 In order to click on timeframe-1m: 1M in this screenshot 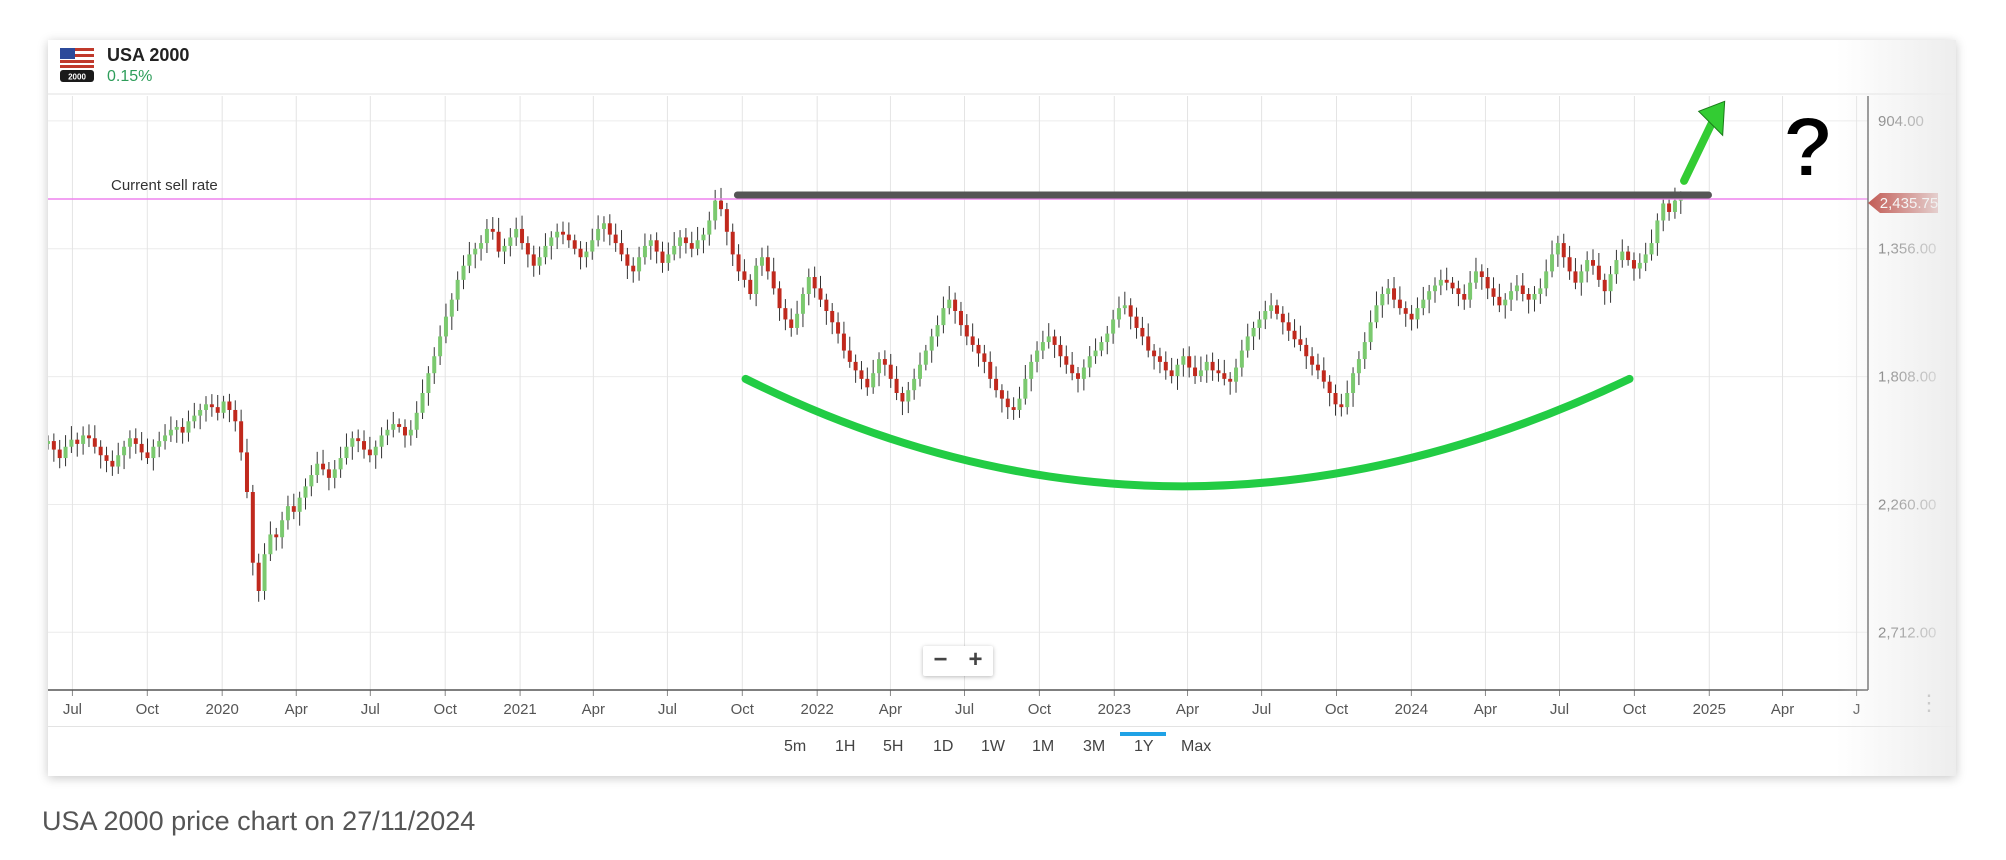, I will do `click(1043, 746)`.